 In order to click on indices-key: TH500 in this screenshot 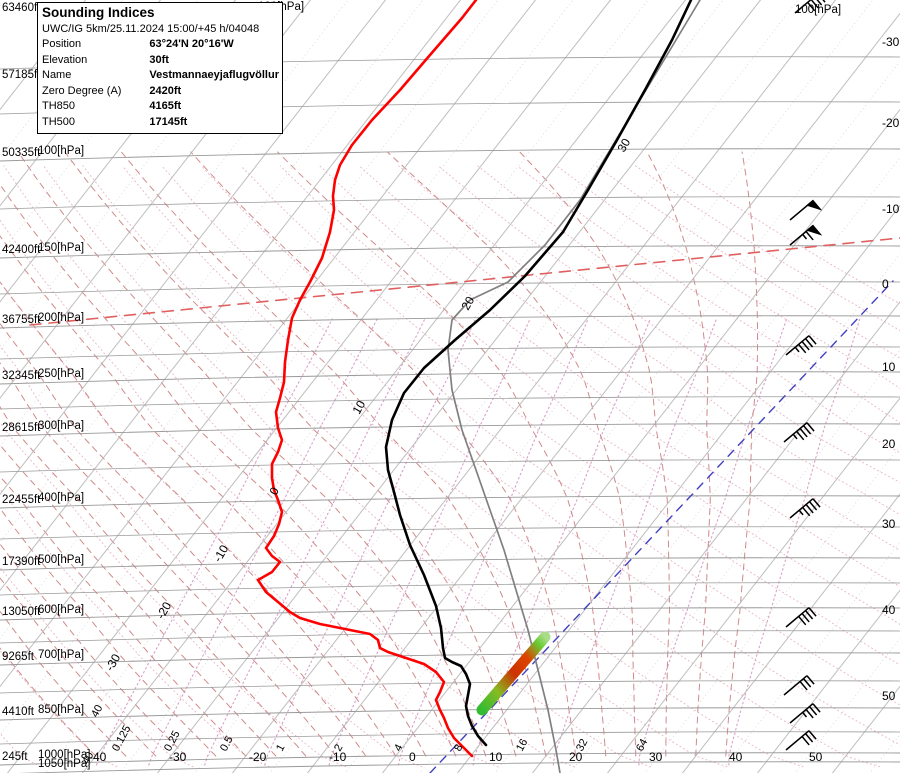, I will do `click(59, 121)`.